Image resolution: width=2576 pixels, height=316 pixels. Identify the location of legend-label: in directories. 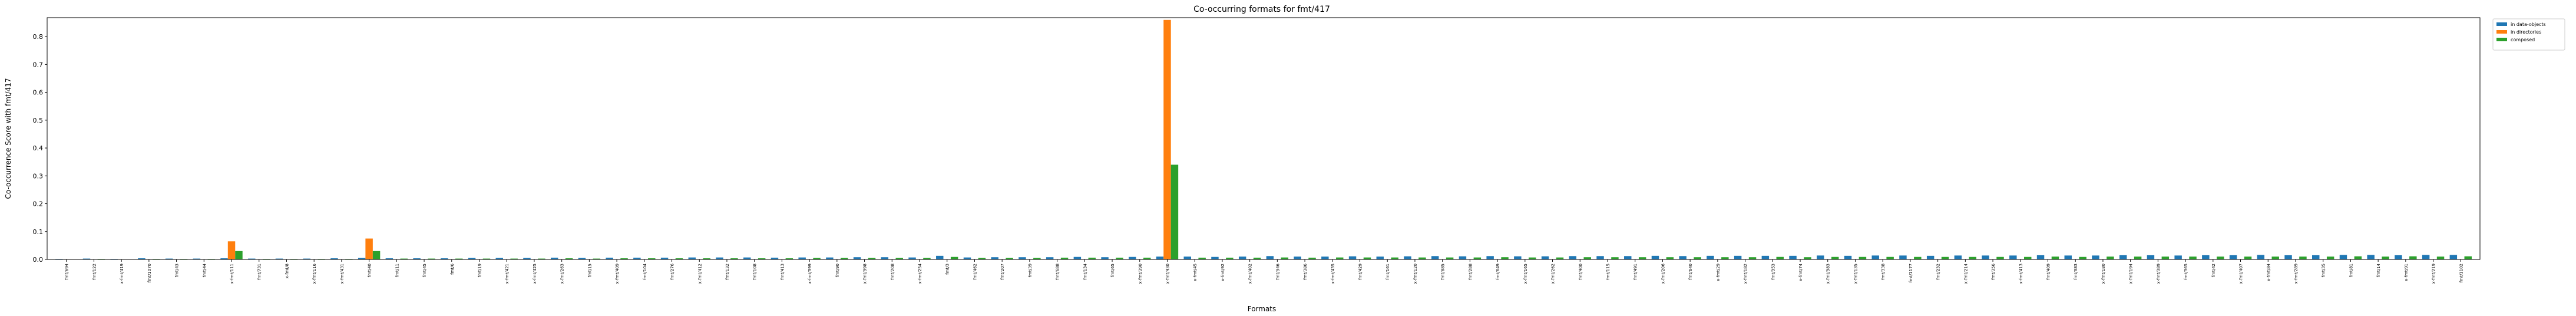
(2526, 32).